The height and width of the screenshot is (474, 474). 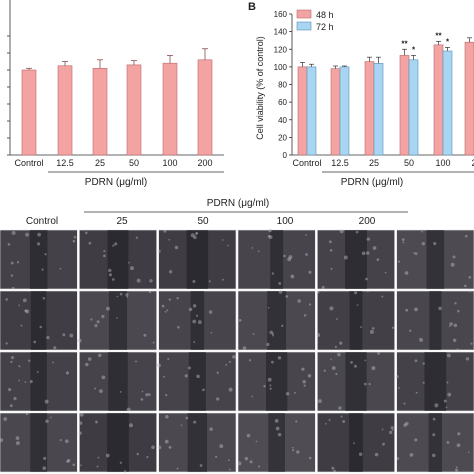 I want to click on panel-b-x-axis-label: PDRN (μg/ml), so click(x=372, y=182).